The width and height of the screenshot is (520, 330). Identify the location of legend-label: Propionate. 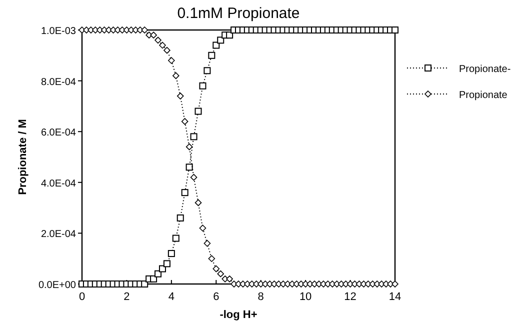
(483, 95).